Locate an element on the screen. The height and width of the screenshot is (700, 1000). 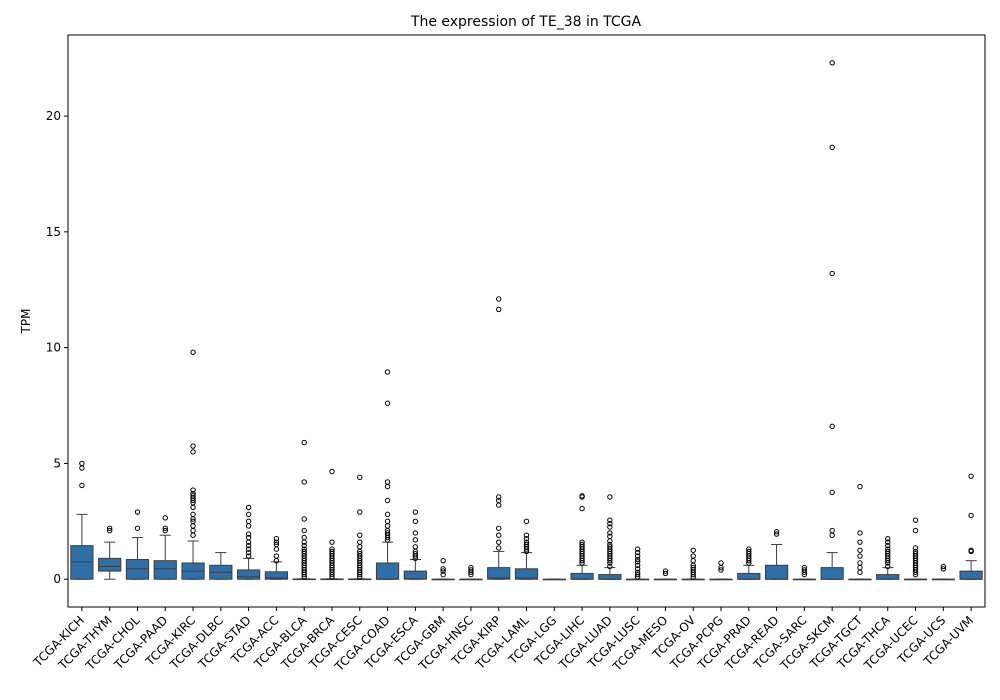
y-tick-label: 10 is located at coordinates (53, 348).